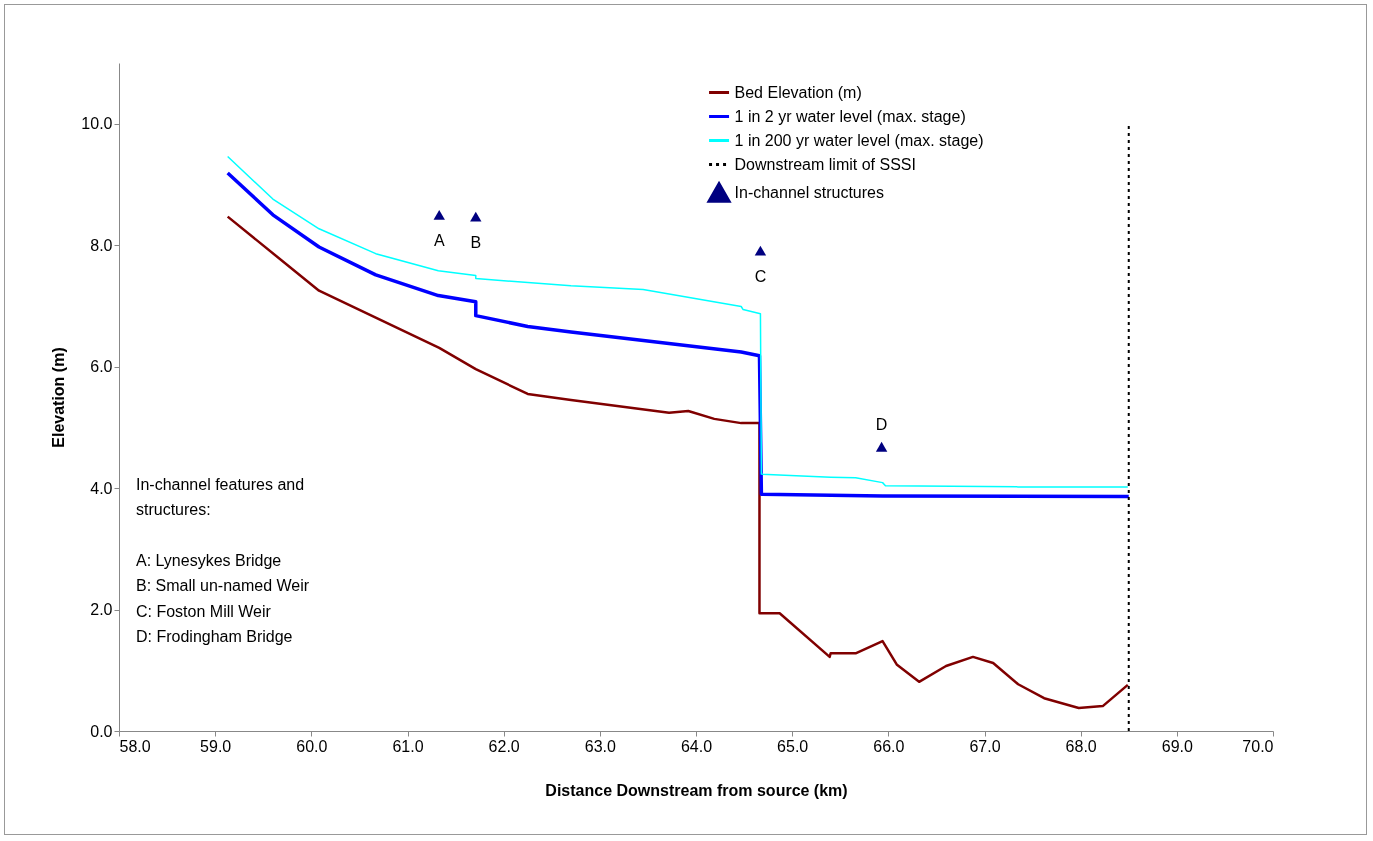 The width and height of the screenshot is (1373, 841). Describe the element at coordinates (408, 746) in the screenshot. I see `x-tick-label: 61.0` at that location.